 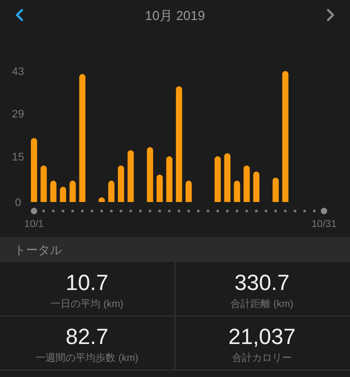 I want to click on text: 330.7, so click(x=262, y=282).